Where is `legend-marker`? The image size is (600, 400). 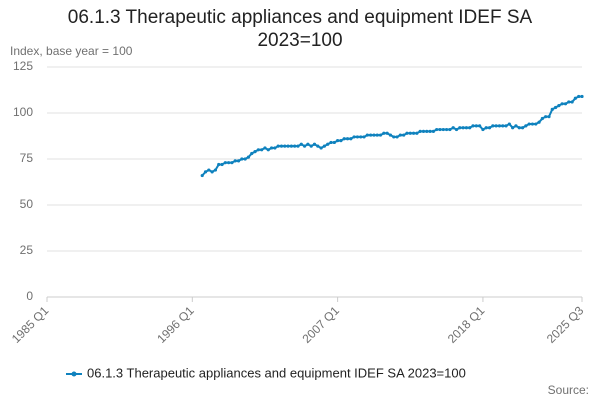 legend-marker is located at coordinates (74, 374).